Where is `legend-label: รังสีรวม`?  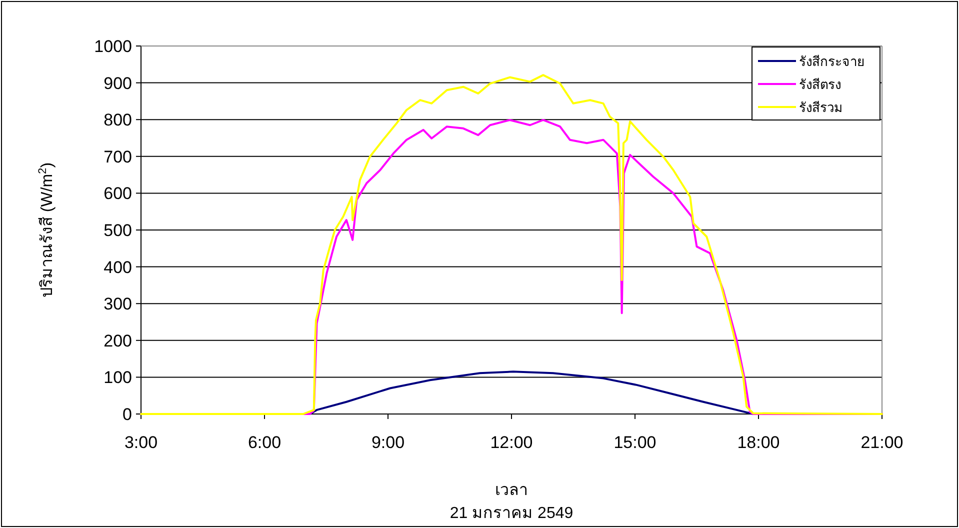 legend-label: รังสีรวม is located at coordinates (821, 107).